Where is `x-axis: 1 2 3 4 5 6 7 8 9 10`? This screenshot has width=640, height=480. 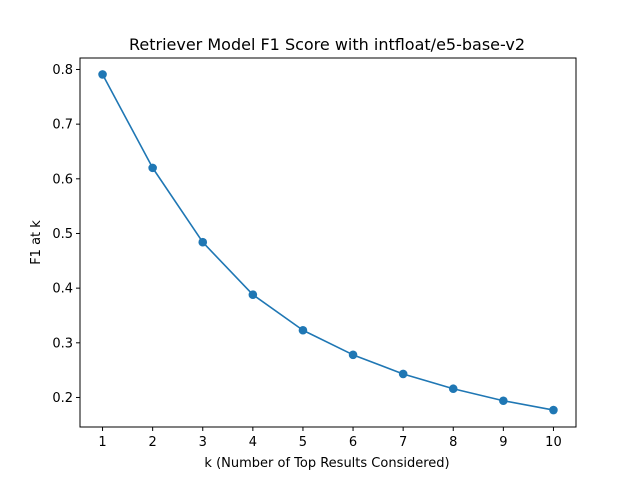
x-axis: 1 2 3 4 5 6 7 8 9 10 is located at coordinates (330, 438).